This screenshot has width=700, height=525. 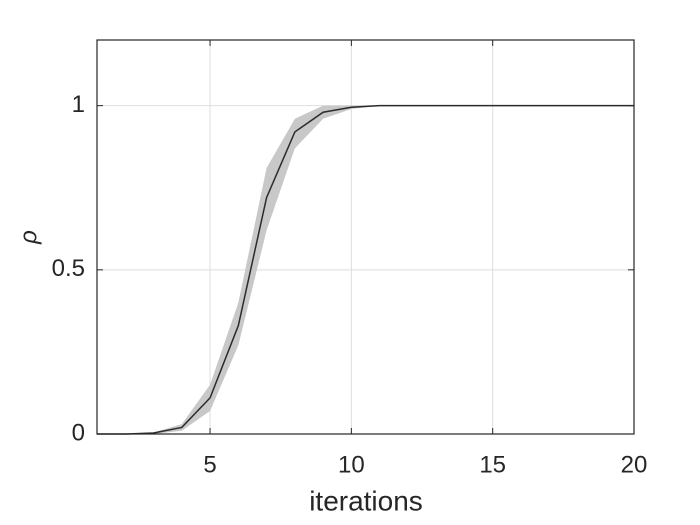 I want to click on y-tick-label: 0, so click(x=78, y=432).